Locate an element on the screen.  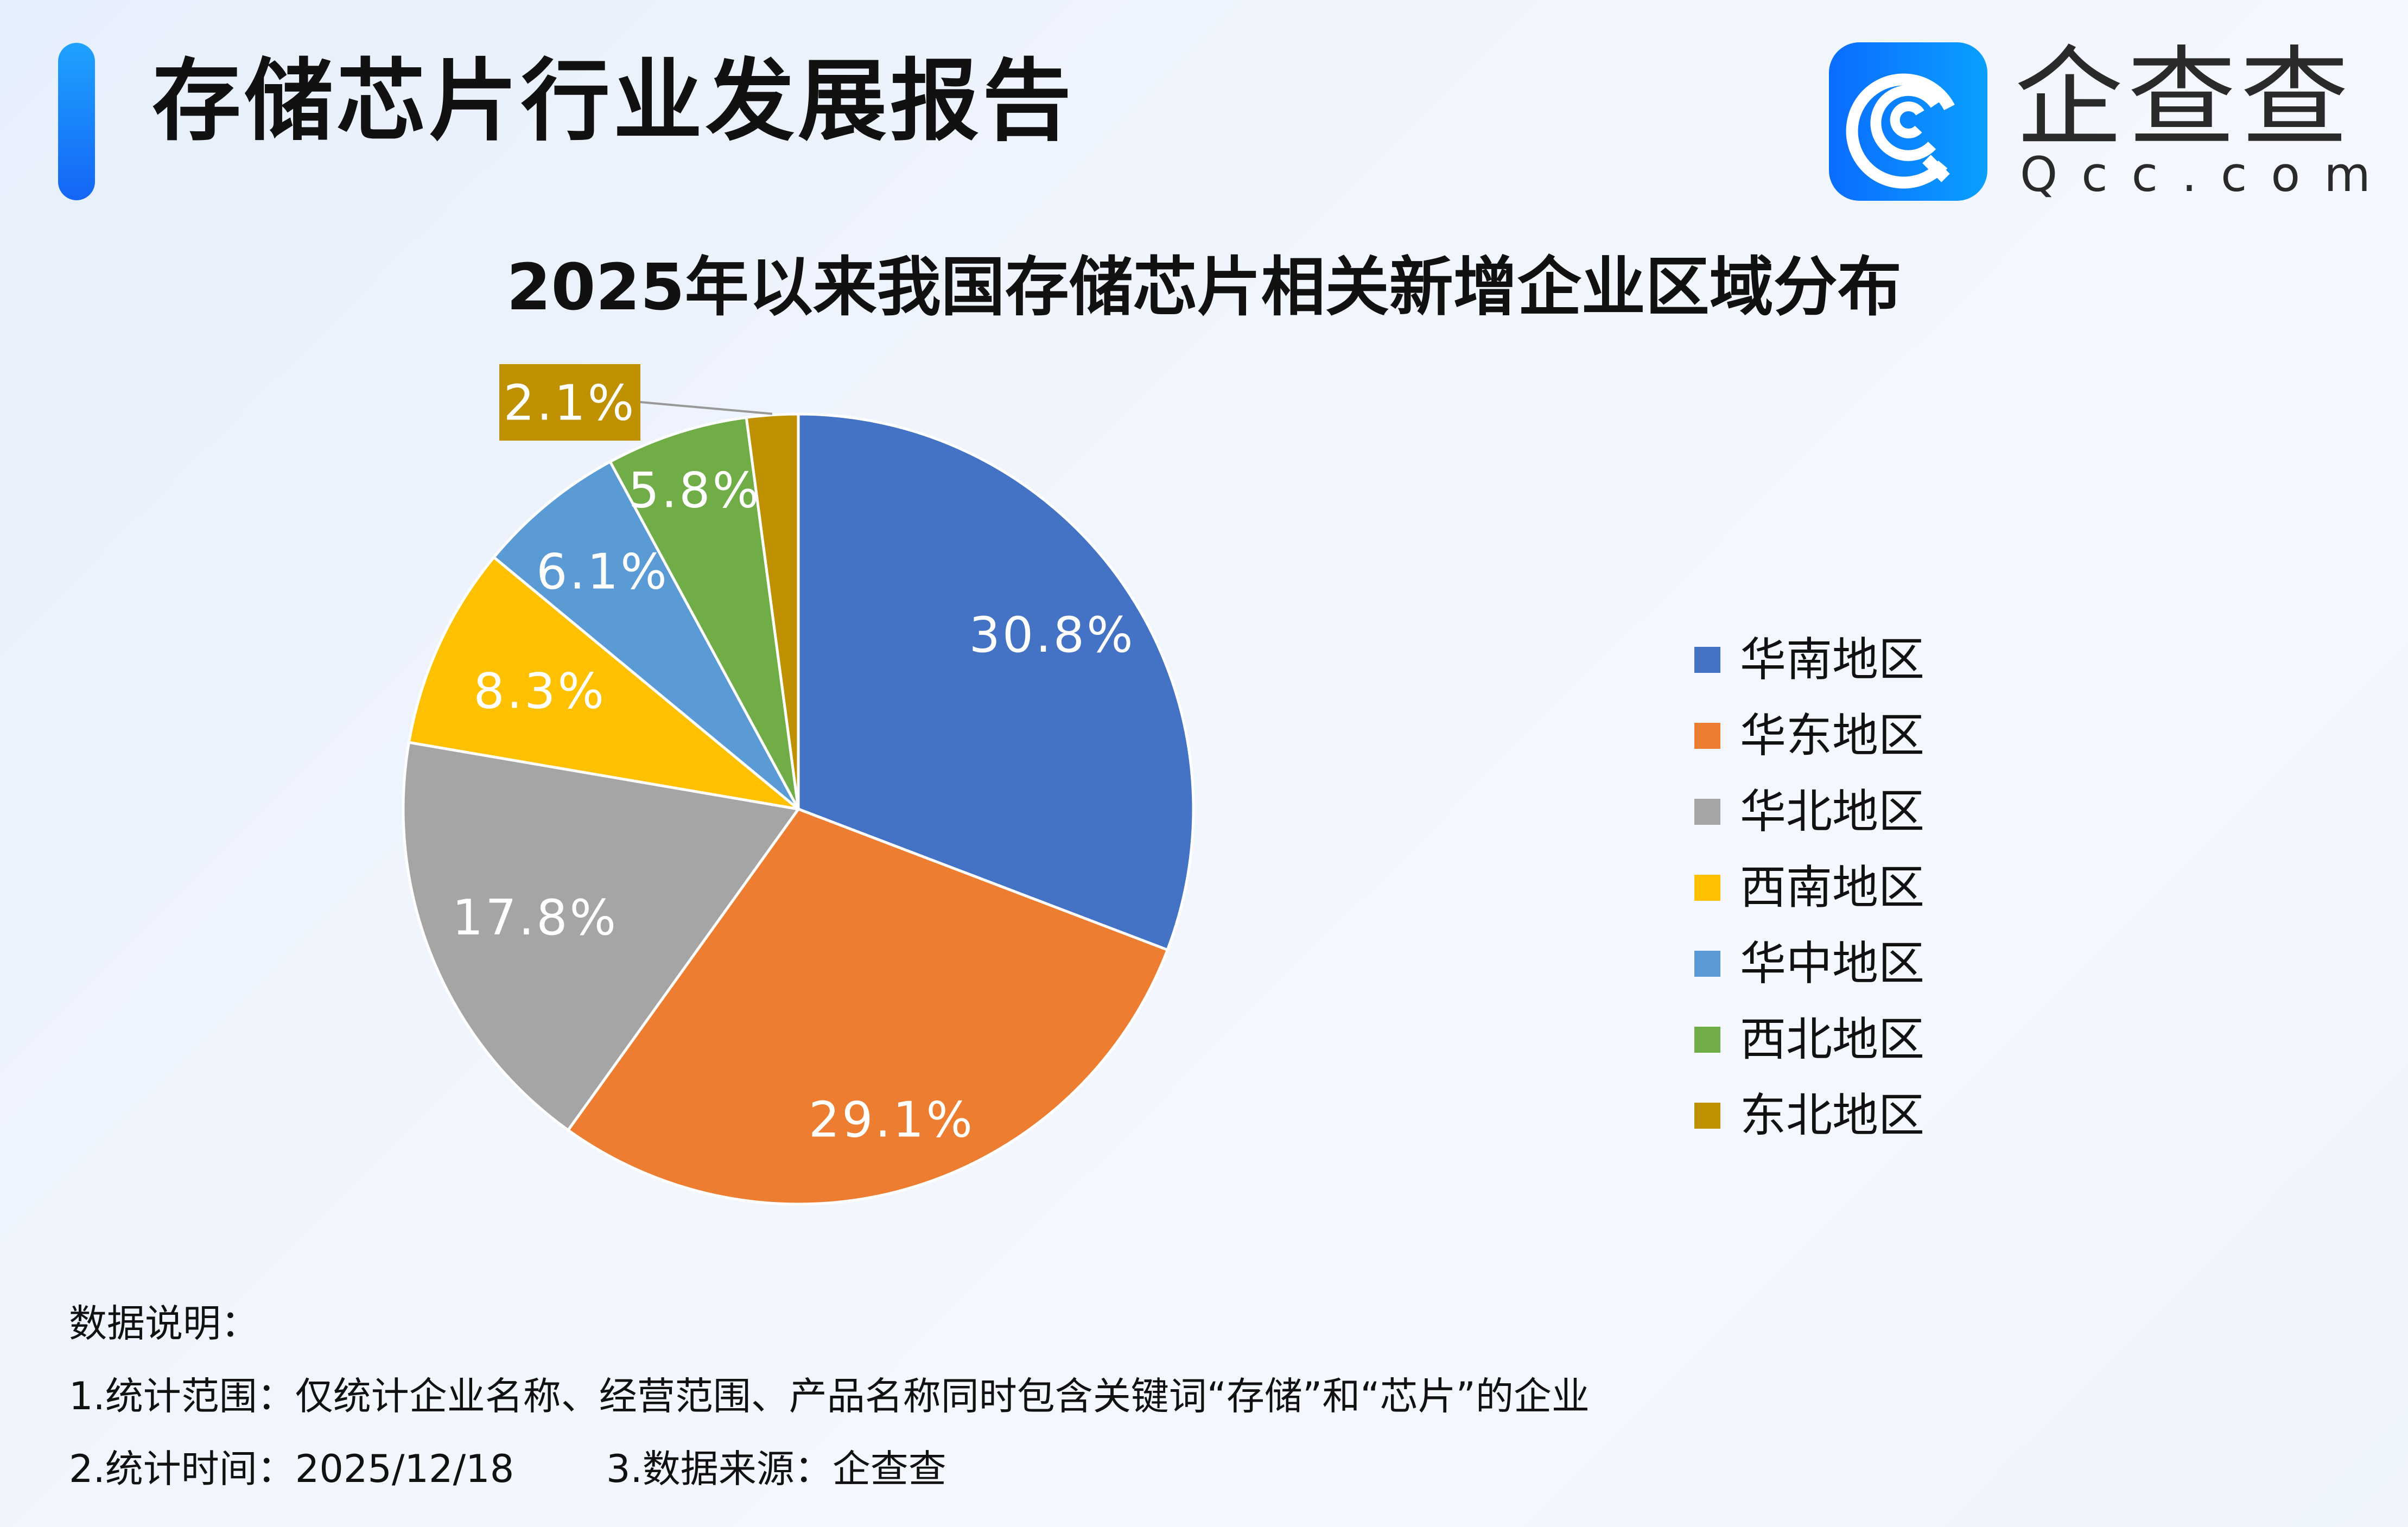
legend-item: 华东地区 is located at coordinates (1809, 736).